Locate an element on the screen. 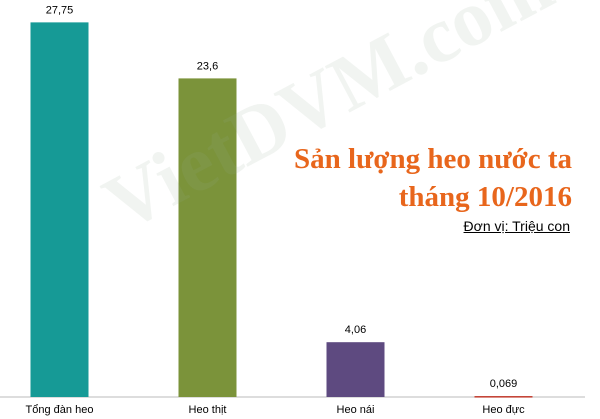 The image size is (600, 419). x-tick-label: Heo đực is located at coordinates (503, 410).